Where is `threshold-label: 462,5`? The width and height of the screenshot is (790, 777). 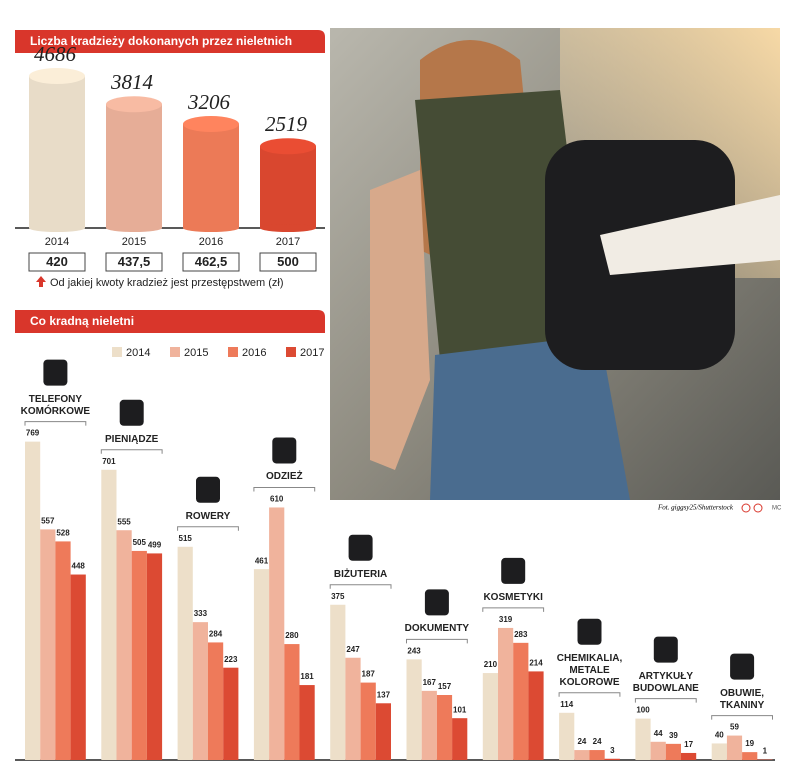 threshold-label: 462,5 is located at coordinates (211, 261).